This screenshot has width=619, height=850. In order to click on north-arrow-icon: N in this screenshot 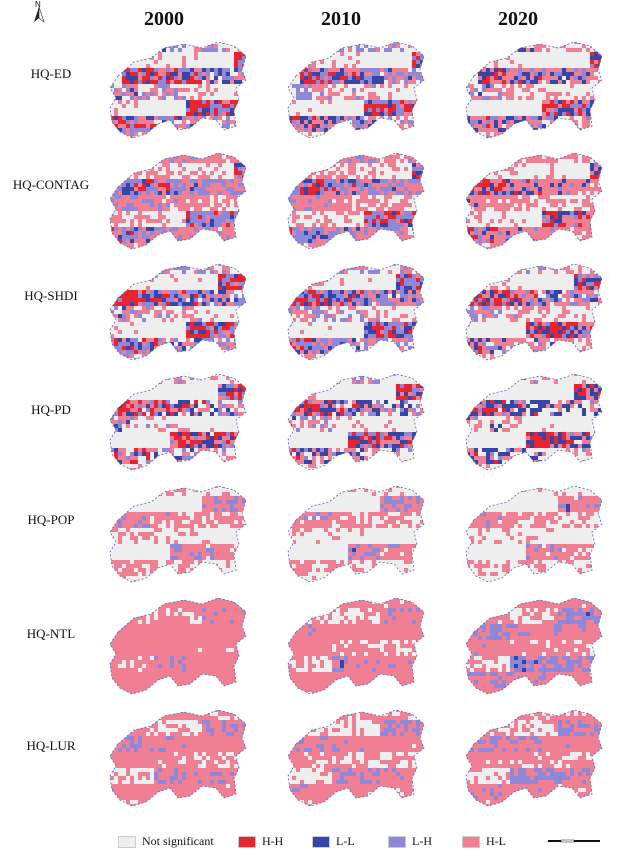, I will do `click(39, 12)`.